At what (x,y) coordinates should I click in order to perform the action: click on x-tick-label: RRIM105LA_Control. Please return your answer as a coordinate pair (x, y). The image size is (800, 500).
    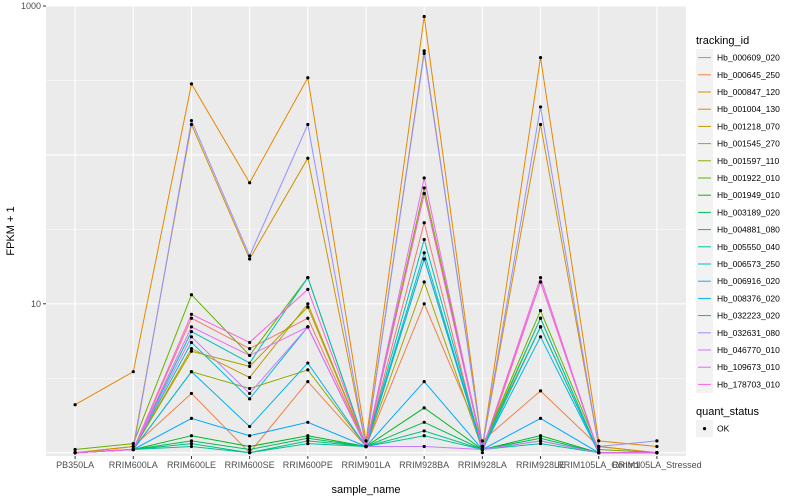
    Looking at the image, I should click on (598, 465).